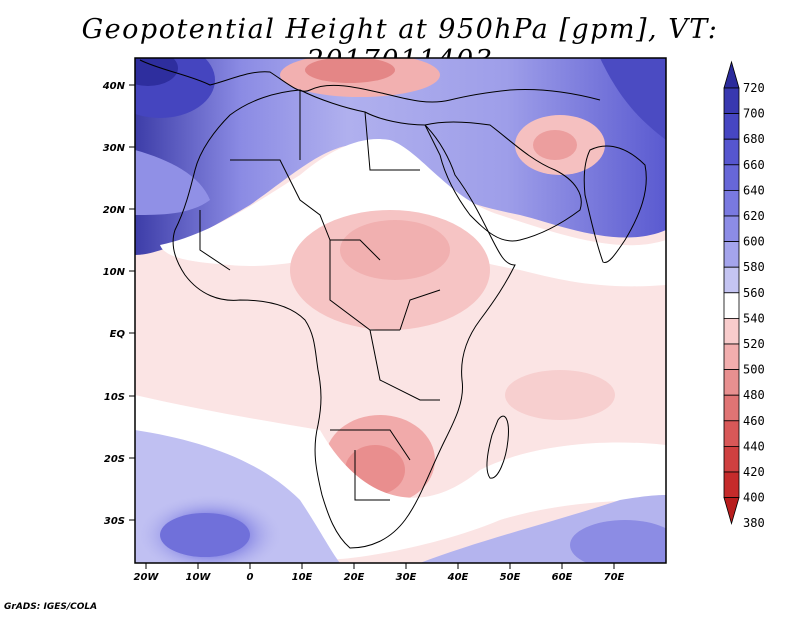 The image size is (800, 618). What do you see at coordinates (754, 242) in the screenshot?
I see `colorbar-label: 600` at bounding box center [754, 242].